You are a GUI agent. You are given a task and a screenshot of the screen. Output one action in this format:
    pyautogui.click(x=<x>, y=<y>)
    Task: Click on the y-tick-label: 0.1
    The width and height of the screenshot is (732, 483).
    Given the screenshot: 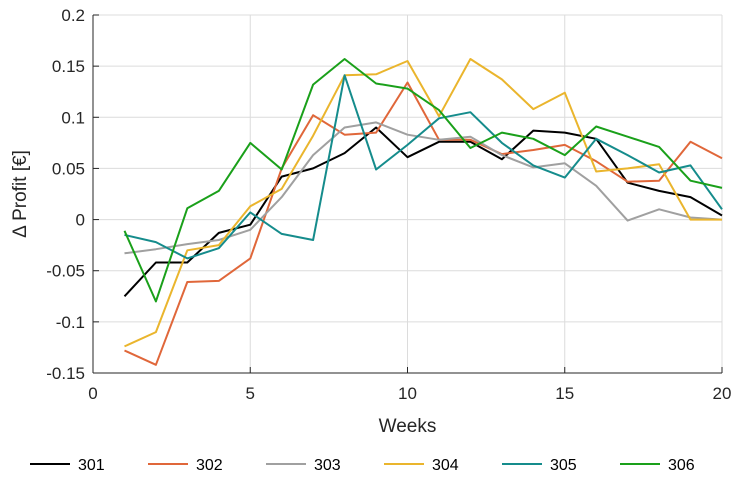 What is the action you would take?
    pyautogui.click(x=73, y=117)
    